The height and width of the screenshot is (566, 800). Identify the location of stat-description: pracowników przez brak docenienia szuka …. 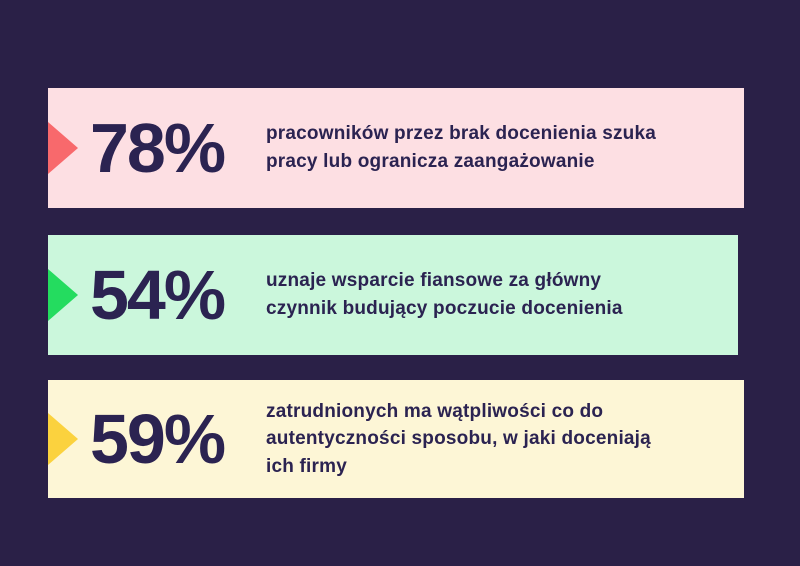
(461, 147).